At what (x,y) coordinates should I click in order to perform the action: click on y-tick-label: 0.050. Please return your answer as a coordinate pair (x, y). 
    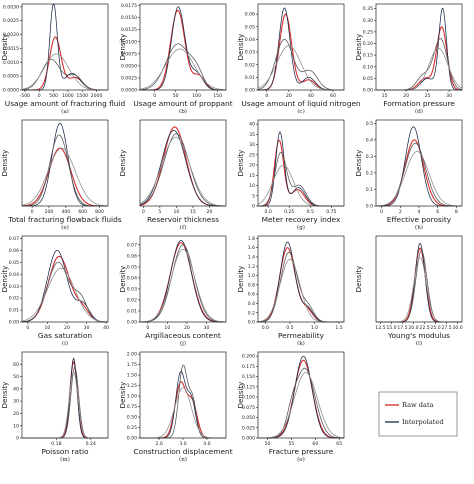
    Looking at the image, I should click on (248, 418).